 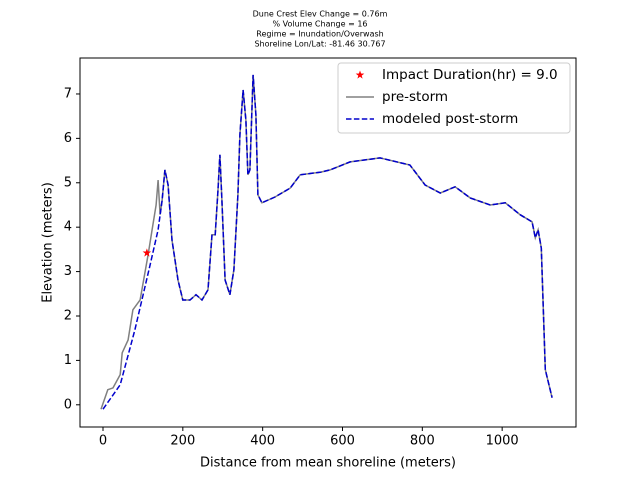 I want to click on y-axis-label: Elevation (meters), so click(x=48, y=242).